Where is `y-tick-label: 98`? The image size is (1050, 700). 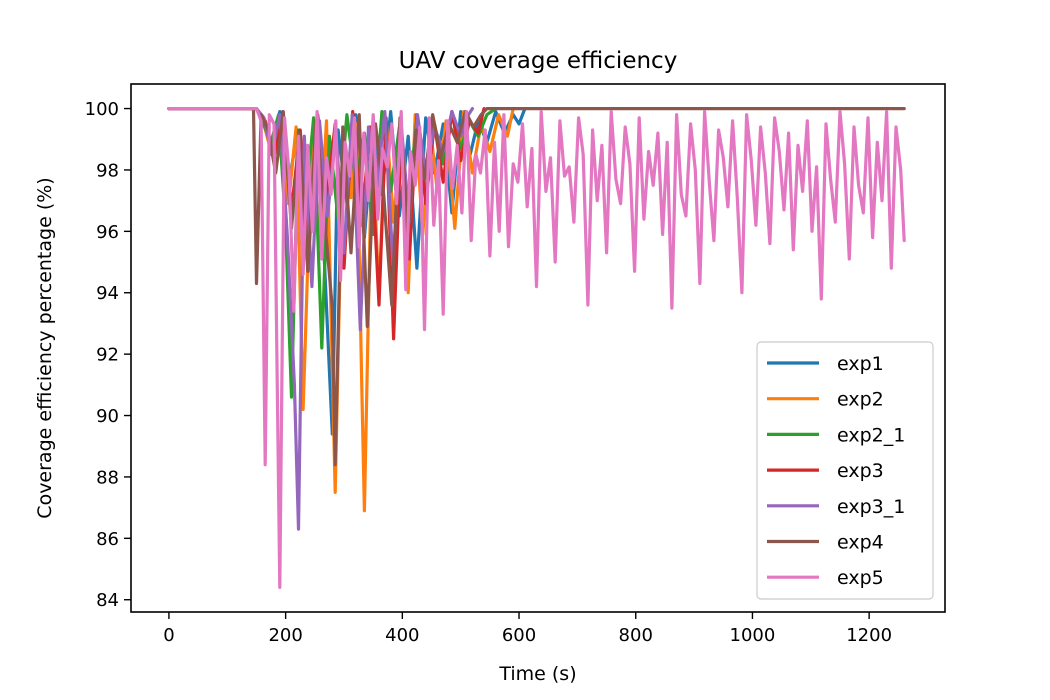
y-tick-label: 98 is located at coordinates (107, 170).